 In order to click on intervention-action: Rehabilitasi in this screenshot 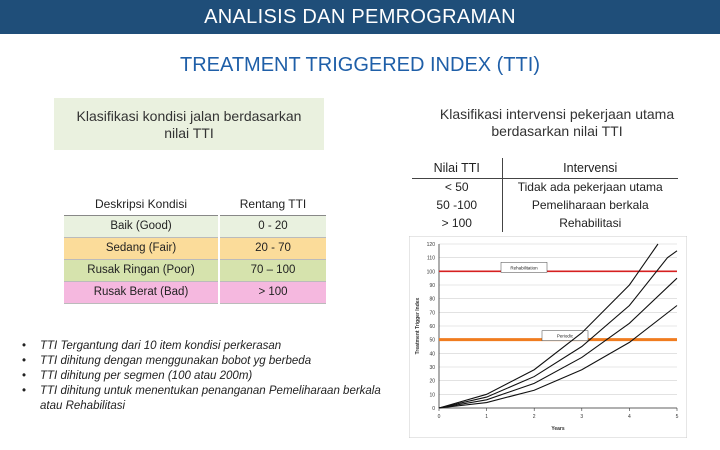, I will do `click(590, 223)`.